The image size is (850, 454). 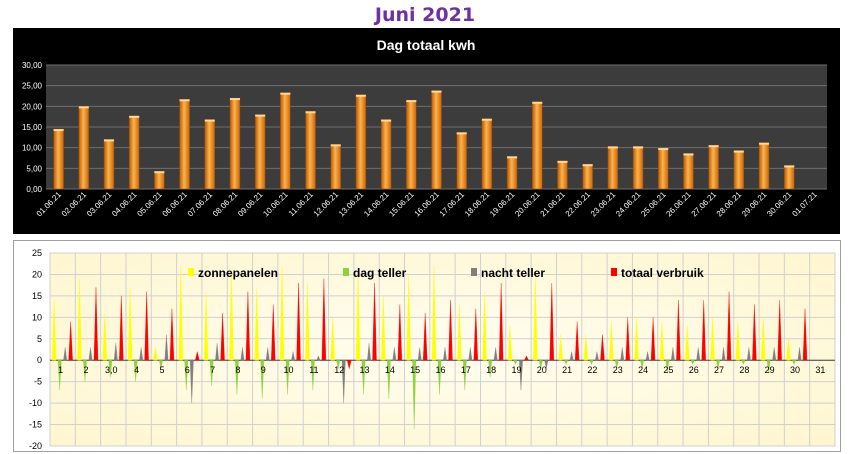 I want to click on chart2-x-tick-label: 3,0, so click(x=111, y=370).